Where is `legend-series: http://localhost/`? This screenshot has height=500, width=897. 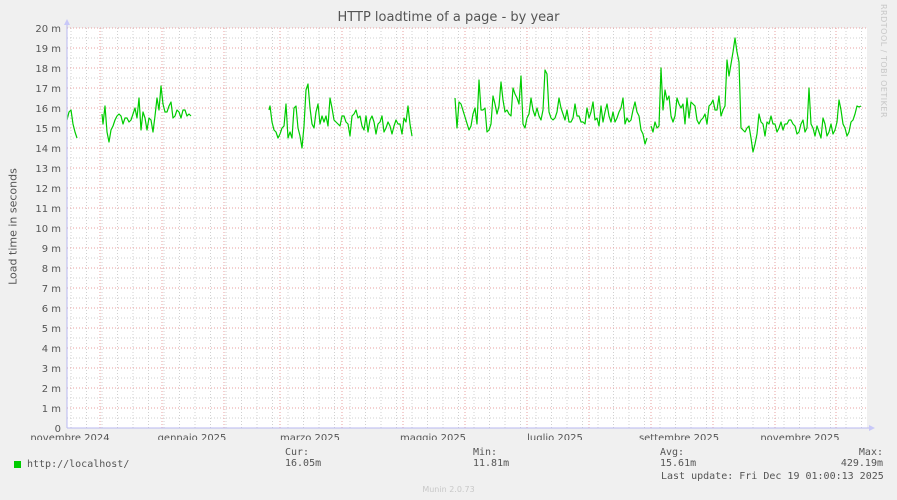 legend-series: http://localhost/ is located at coordinates (71, 464).